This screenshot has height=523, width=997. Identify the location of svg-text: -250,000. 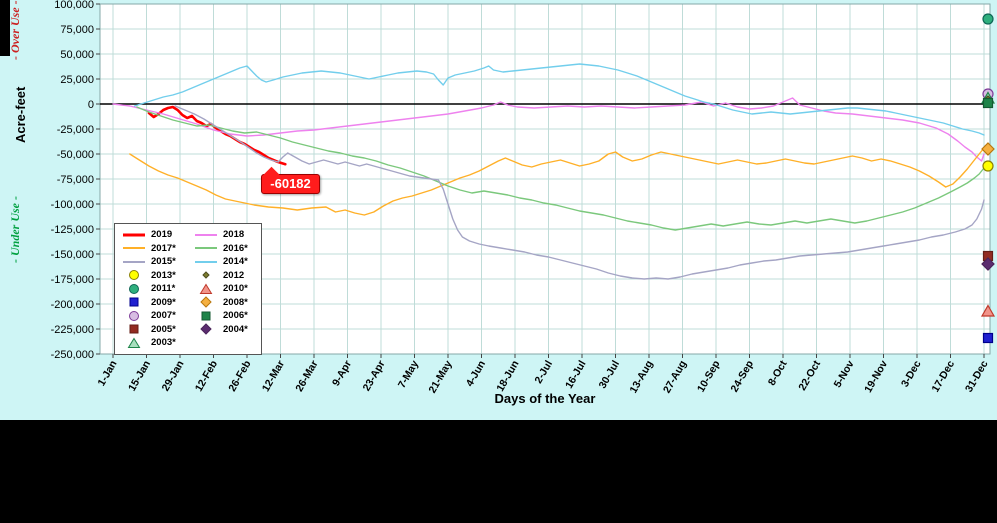
(72, 355).